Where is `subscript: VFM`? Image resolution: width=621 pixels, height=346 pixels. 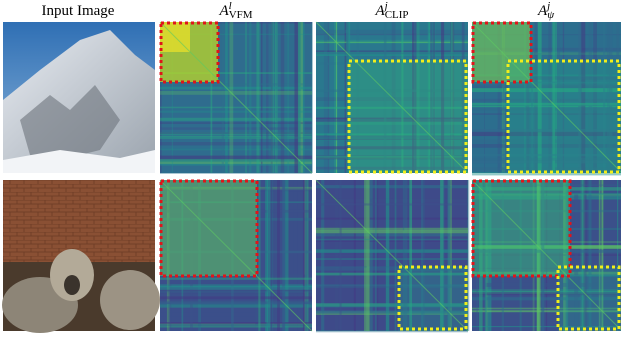
subscript: VFM is located at coordinates (241, 15).